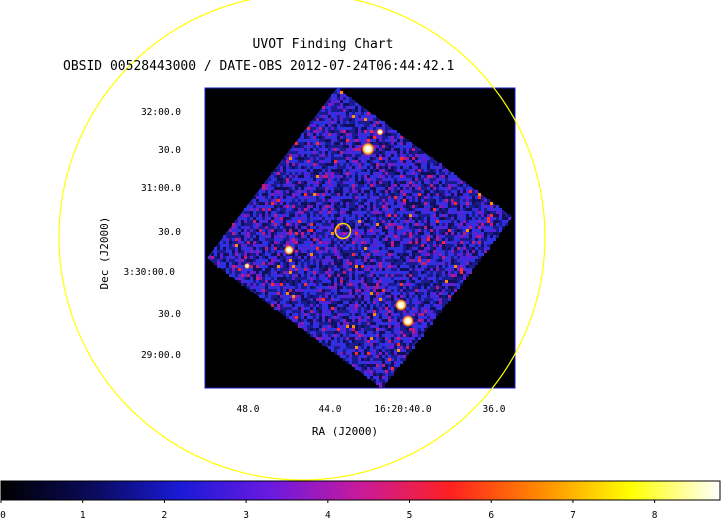 This screenshot has height=521, width=722. I want to click on y-tick-label: 29:00.0, so click(161, 355).